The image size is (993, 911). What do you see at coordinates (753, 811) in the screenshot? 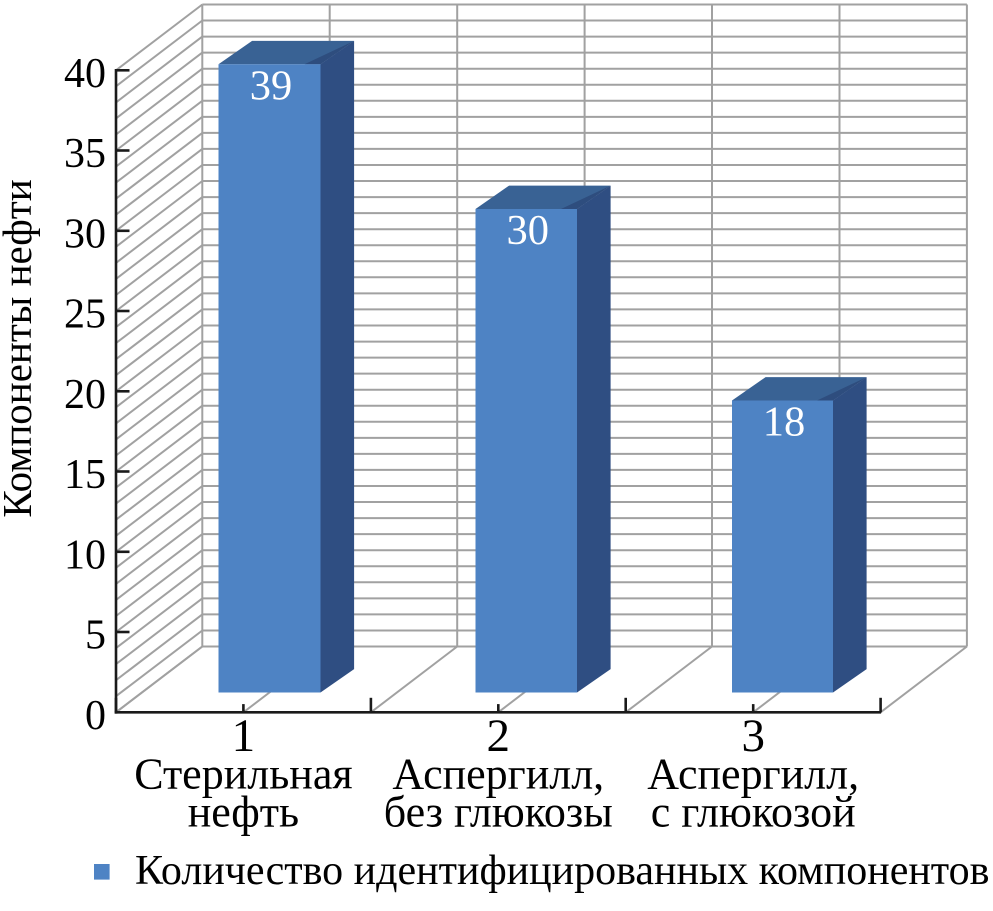
I see `svg-text: с глюкозой` at bounding box center [753, 811].